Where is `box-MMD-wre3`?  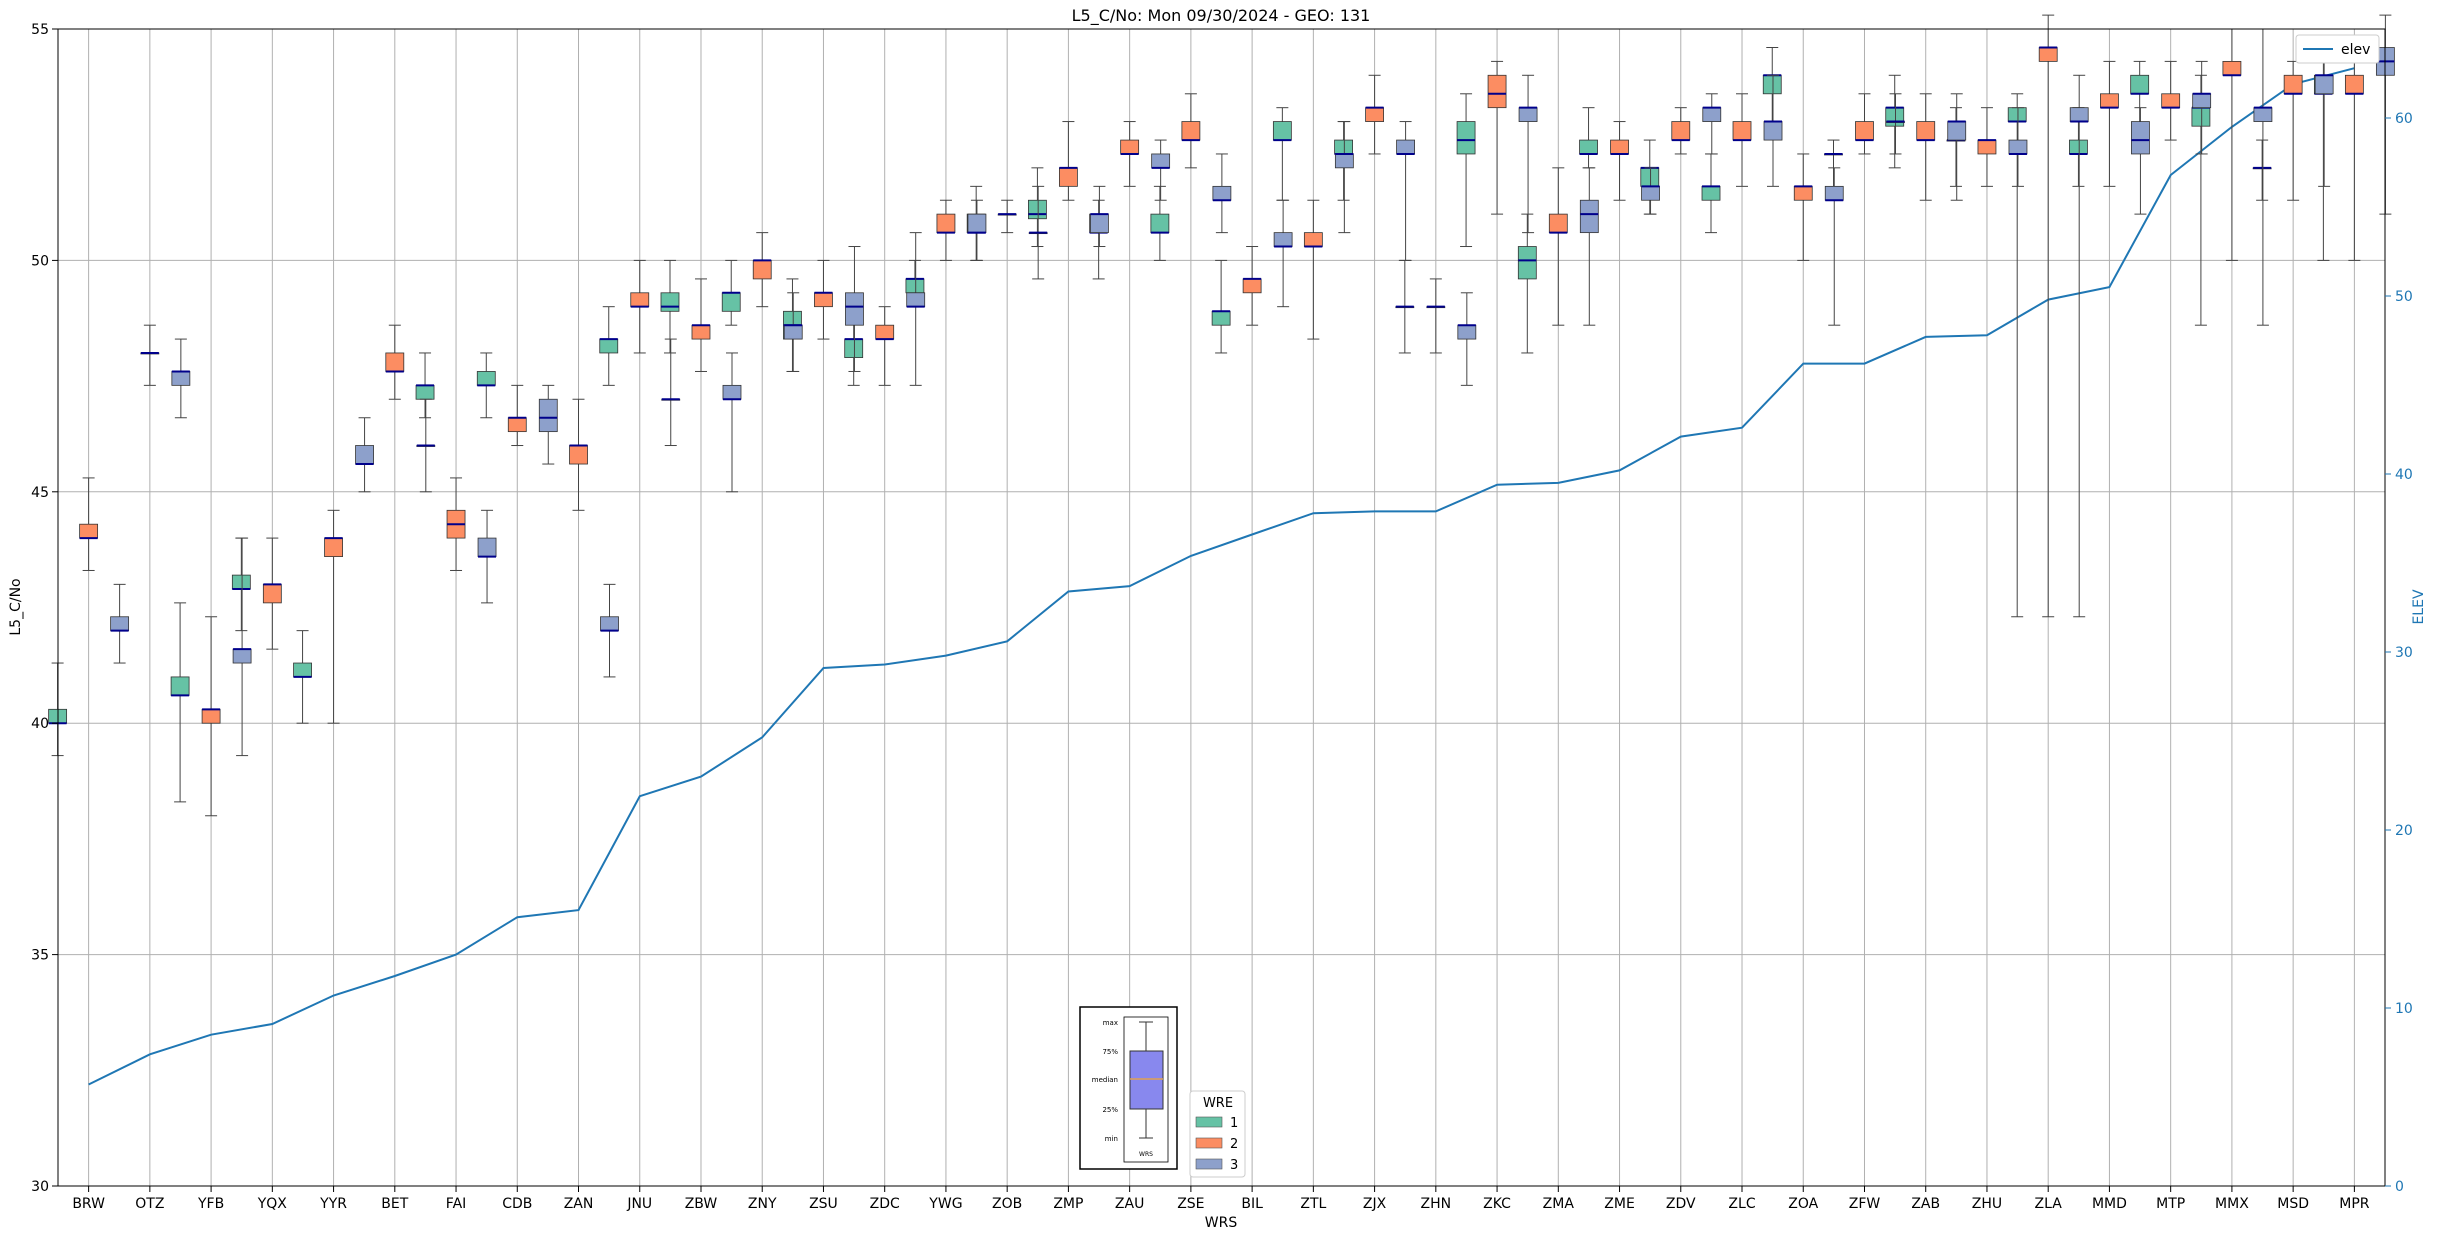
box-MMD-wre3 is located at coordinates (2140, 161).